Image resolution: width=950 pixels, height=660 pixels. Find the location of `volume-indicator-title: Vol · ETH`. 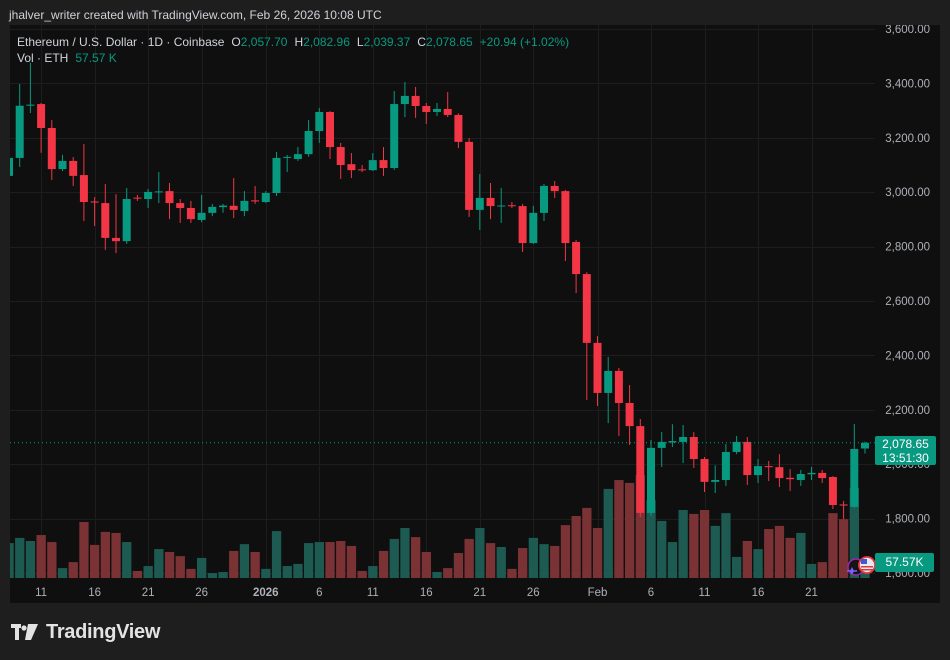

volume-indicator-title: Vol · ETH is located at coordinates (43, 58).